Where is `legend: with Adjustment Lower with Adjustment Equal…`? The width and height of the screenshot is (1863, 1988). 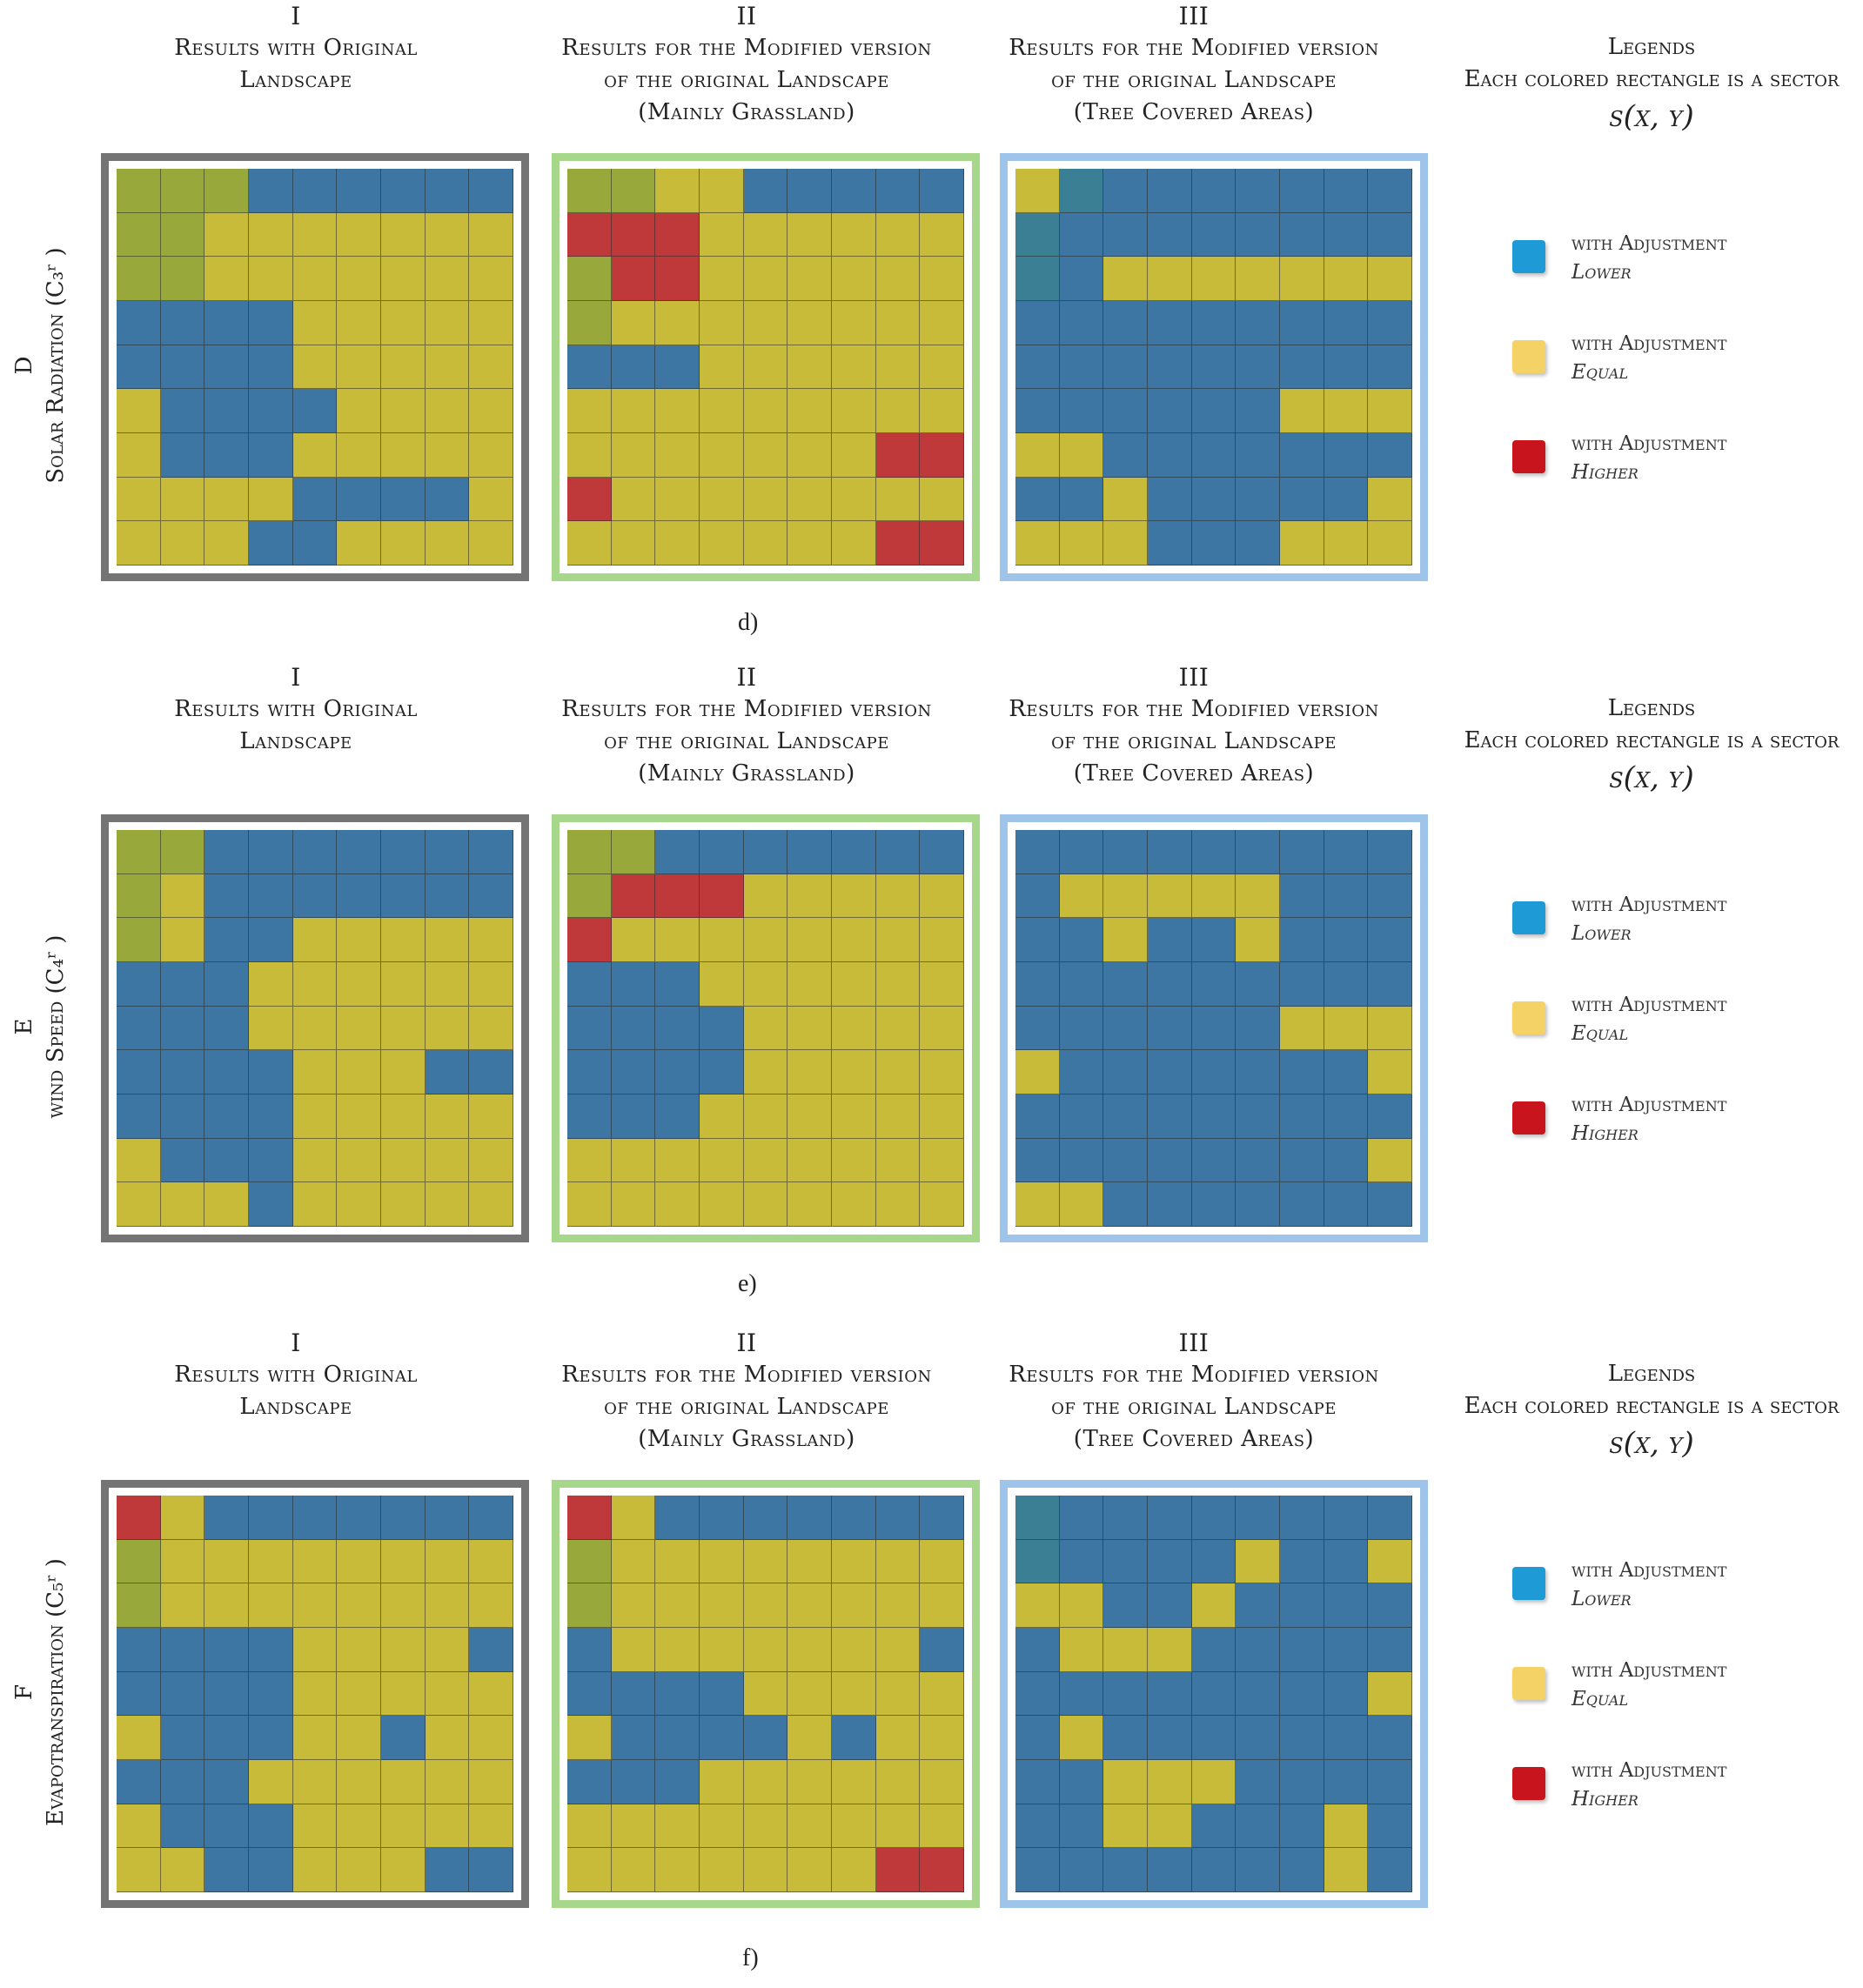
legend: with Adjustment Lower with Adjustment Equal… is located at coordinates (1677, 1710).